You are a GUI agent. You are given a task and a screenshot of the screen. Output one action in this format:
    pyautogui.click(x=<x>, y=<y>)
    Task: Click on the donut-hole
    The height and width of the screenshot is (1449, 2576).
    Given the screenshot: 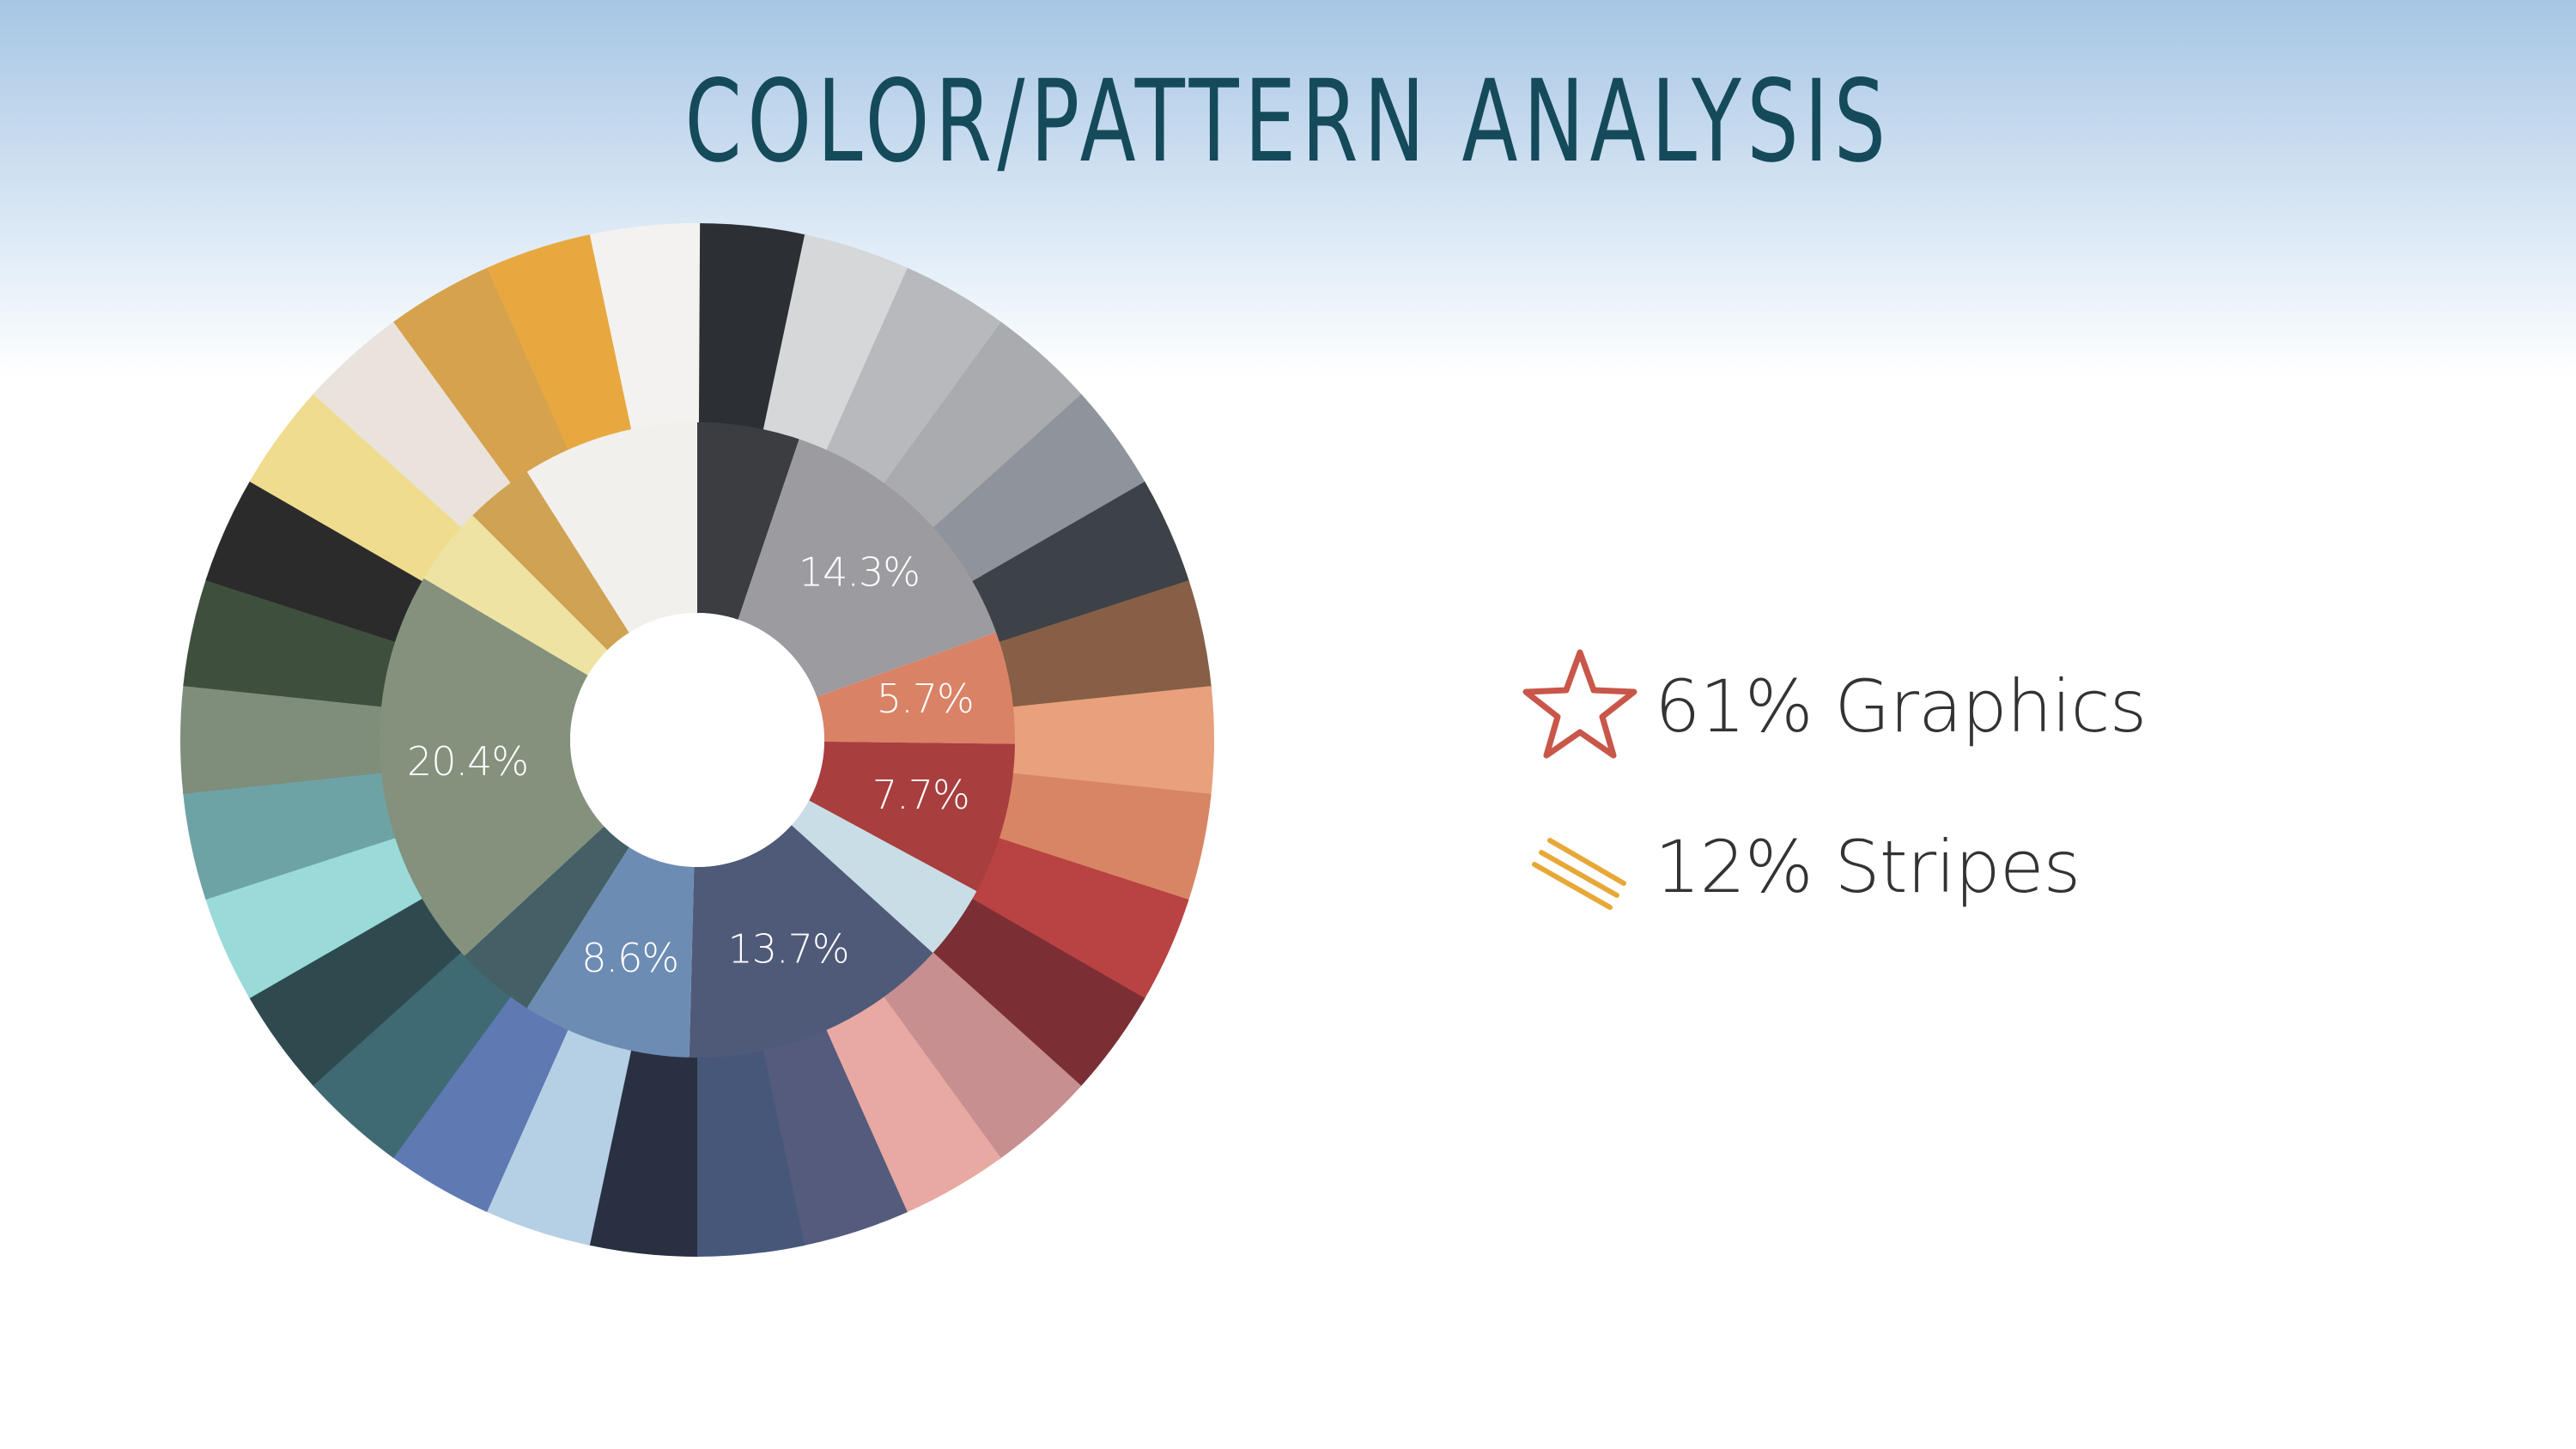 What is the action you would take?
    pyautogui.click(x=697, y=740)
    